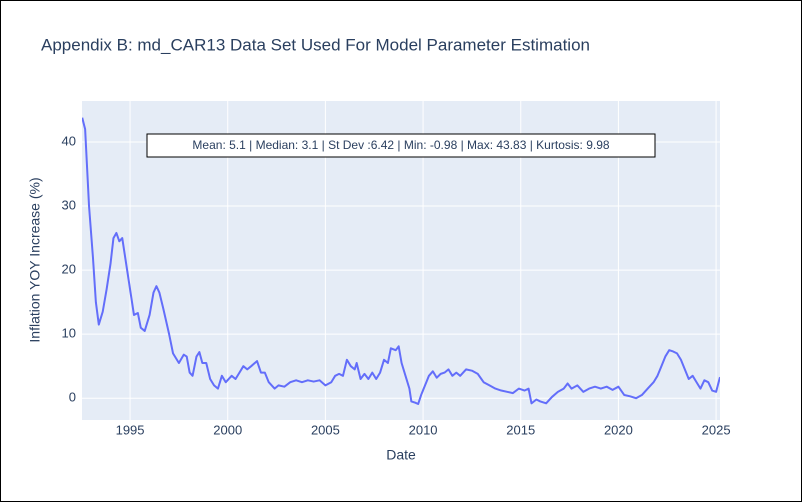 This screenshot has width=802, height=502. Describe the element at coordinates (716, 429) in the screenshot. I see `x-tick-label: 2025` at that location.